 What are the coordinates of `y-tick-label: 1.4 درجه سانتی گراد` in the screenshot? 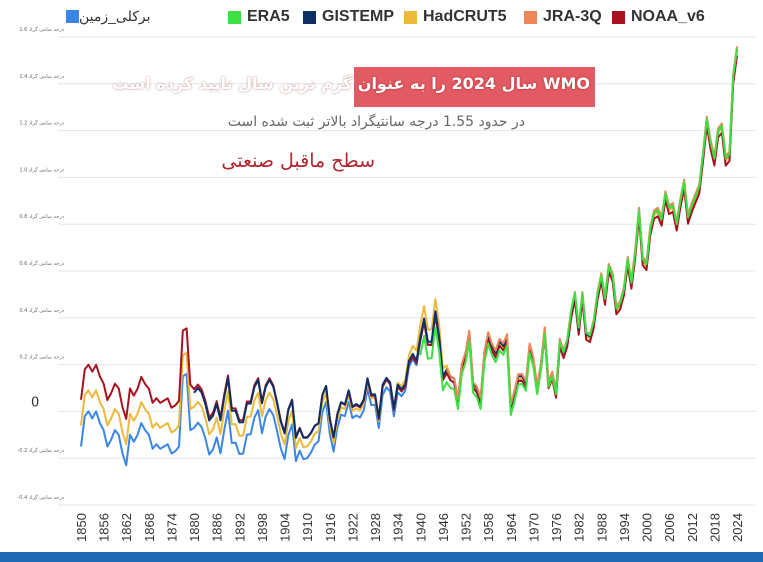 It's located at (41, 76).